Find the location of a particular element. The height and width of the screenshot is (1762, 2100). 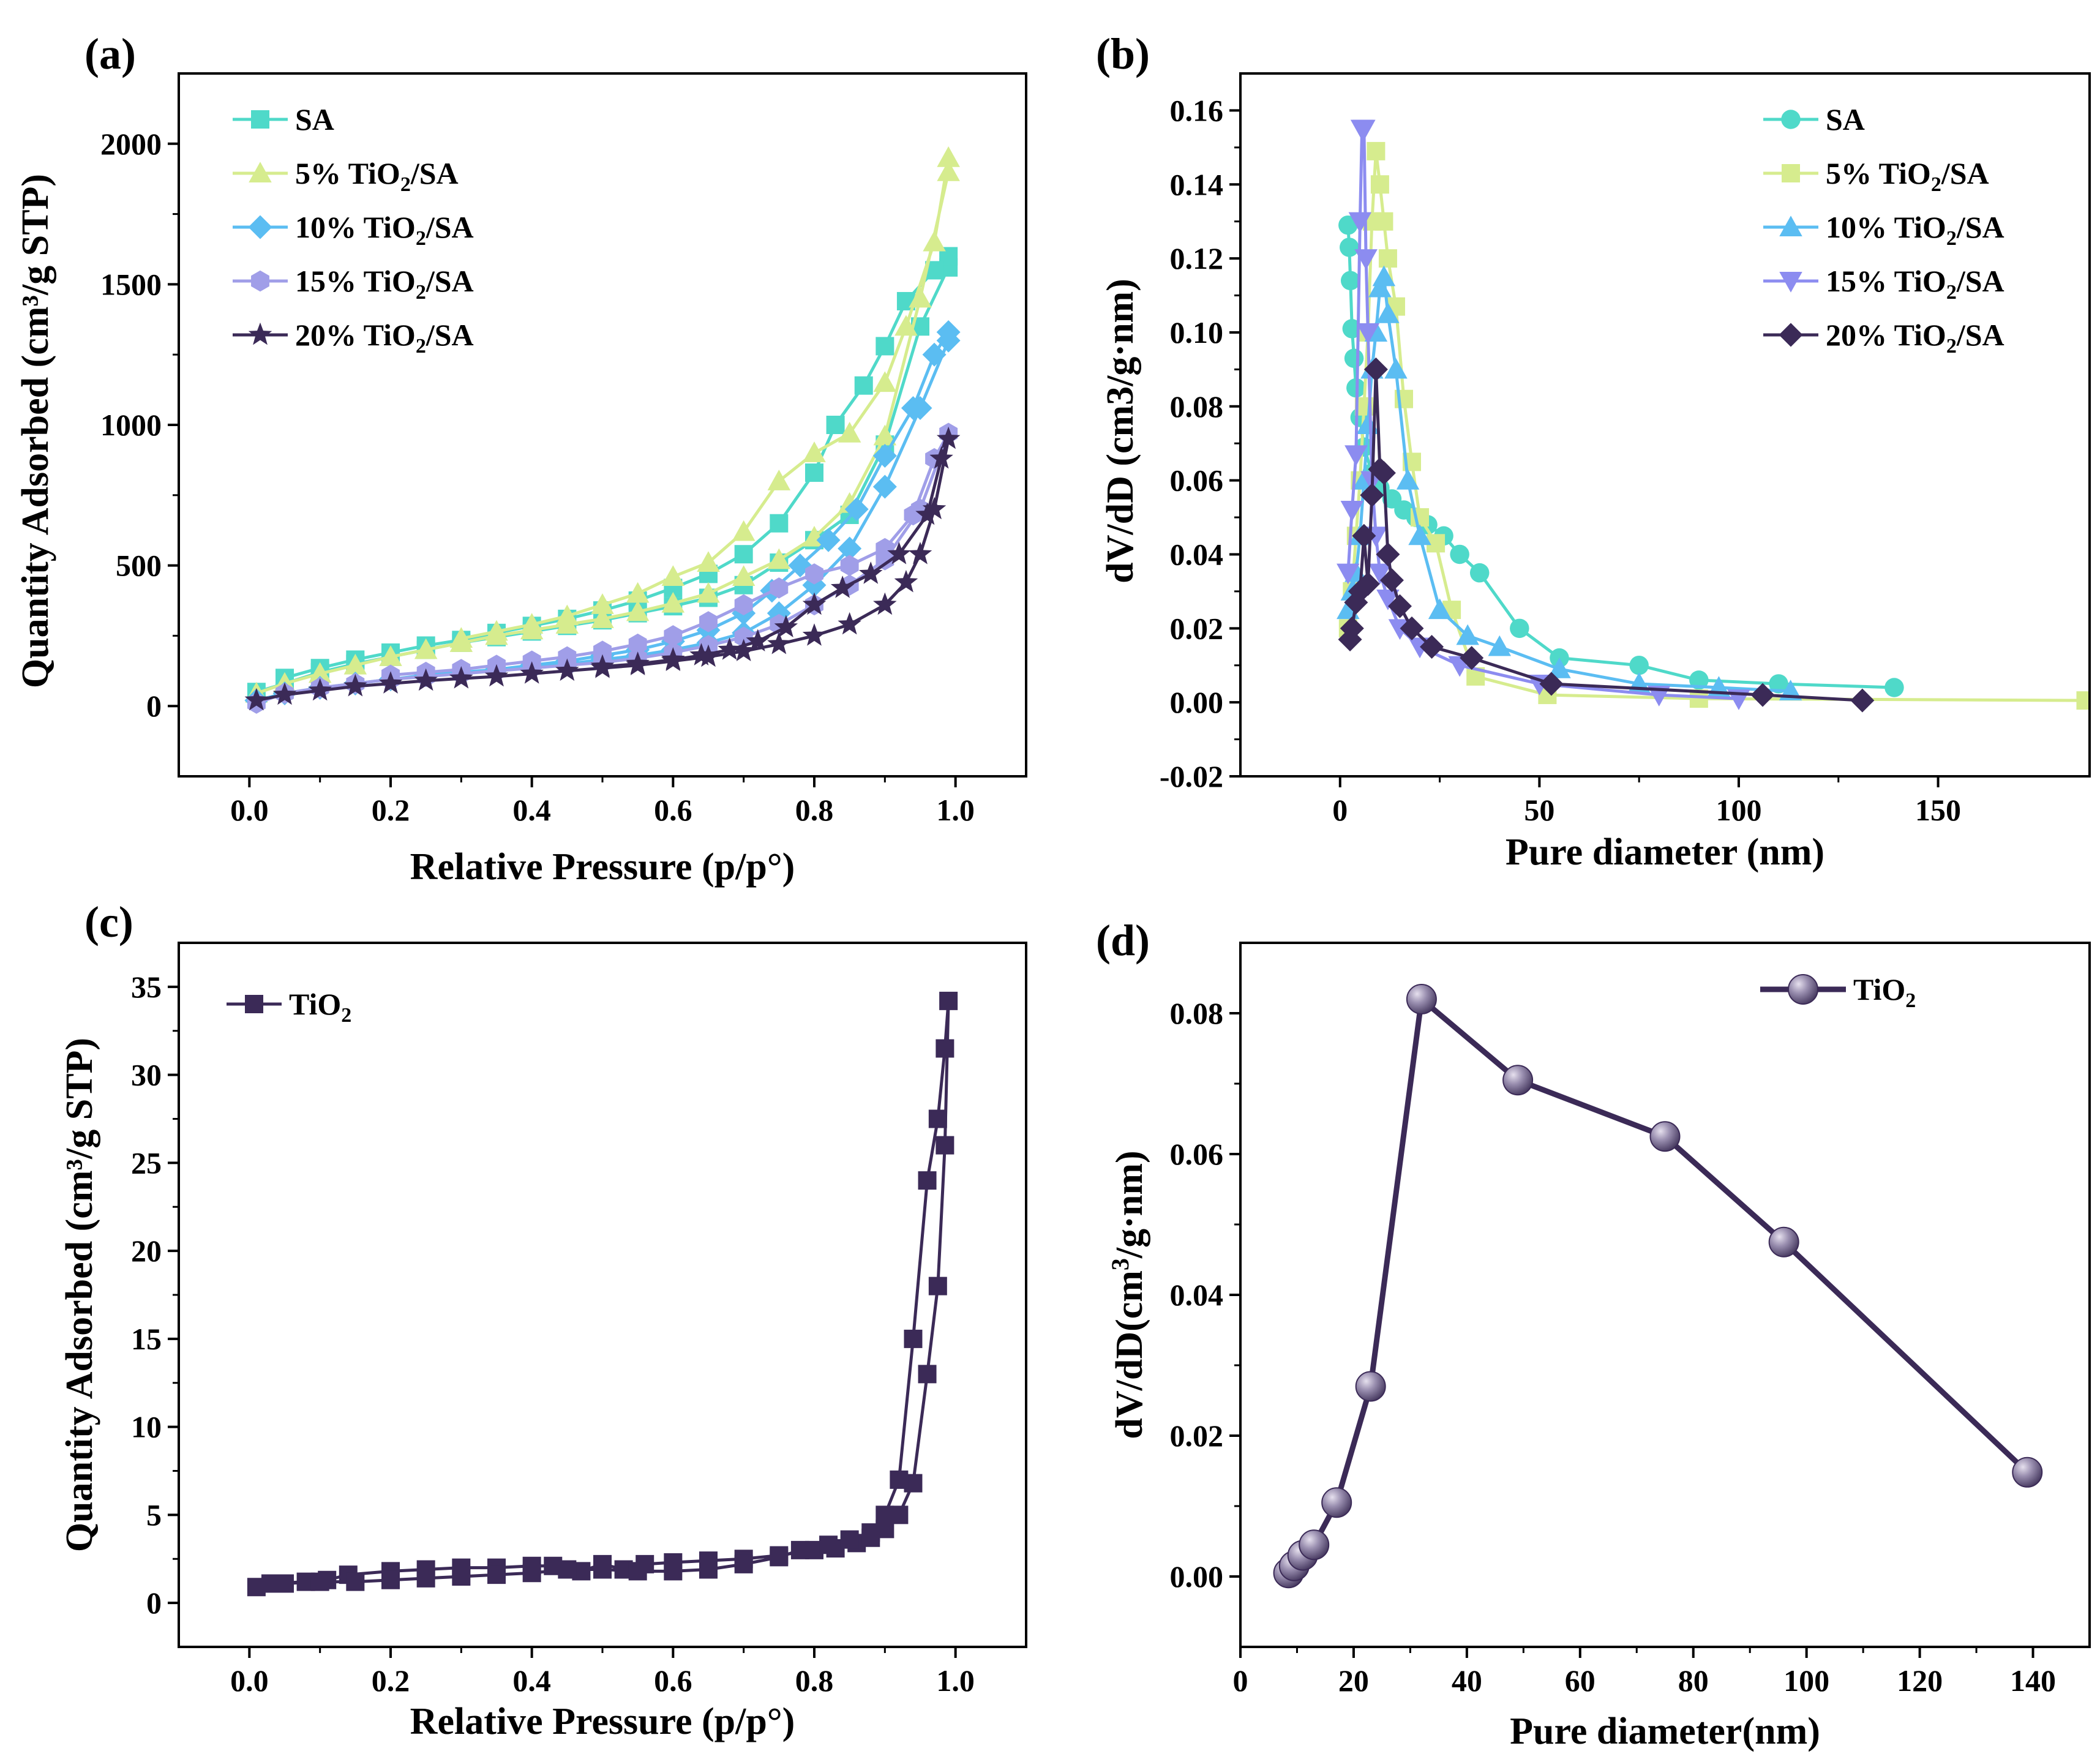

x-axis-title: Relative Pressure (p/p°) is located at coordinates (602, 867).